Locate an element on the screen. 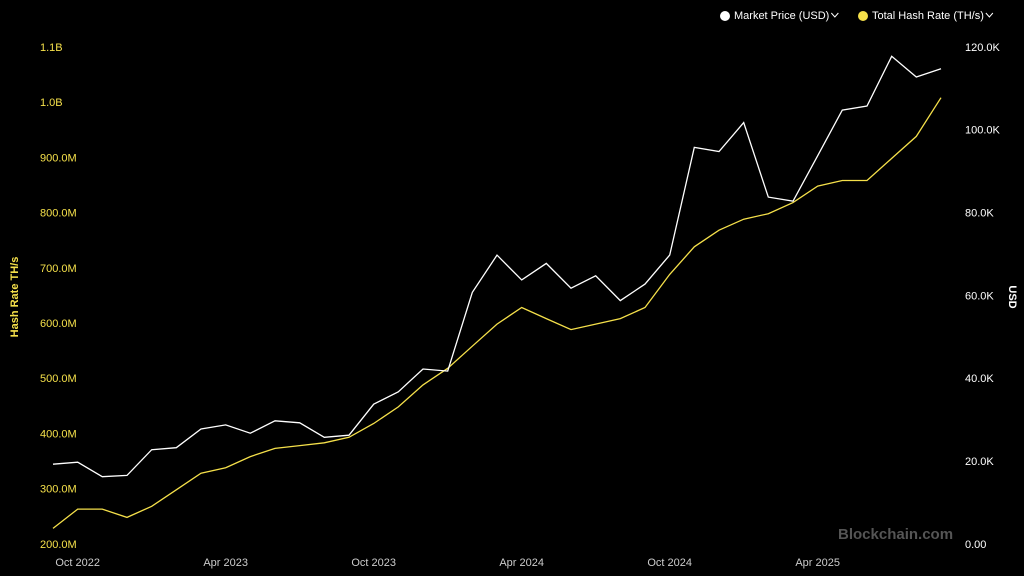 Image resolution: width=1024 pixels, height=576 pixels. y-tick-label: 1.1B is located at coordinates (51, 48).